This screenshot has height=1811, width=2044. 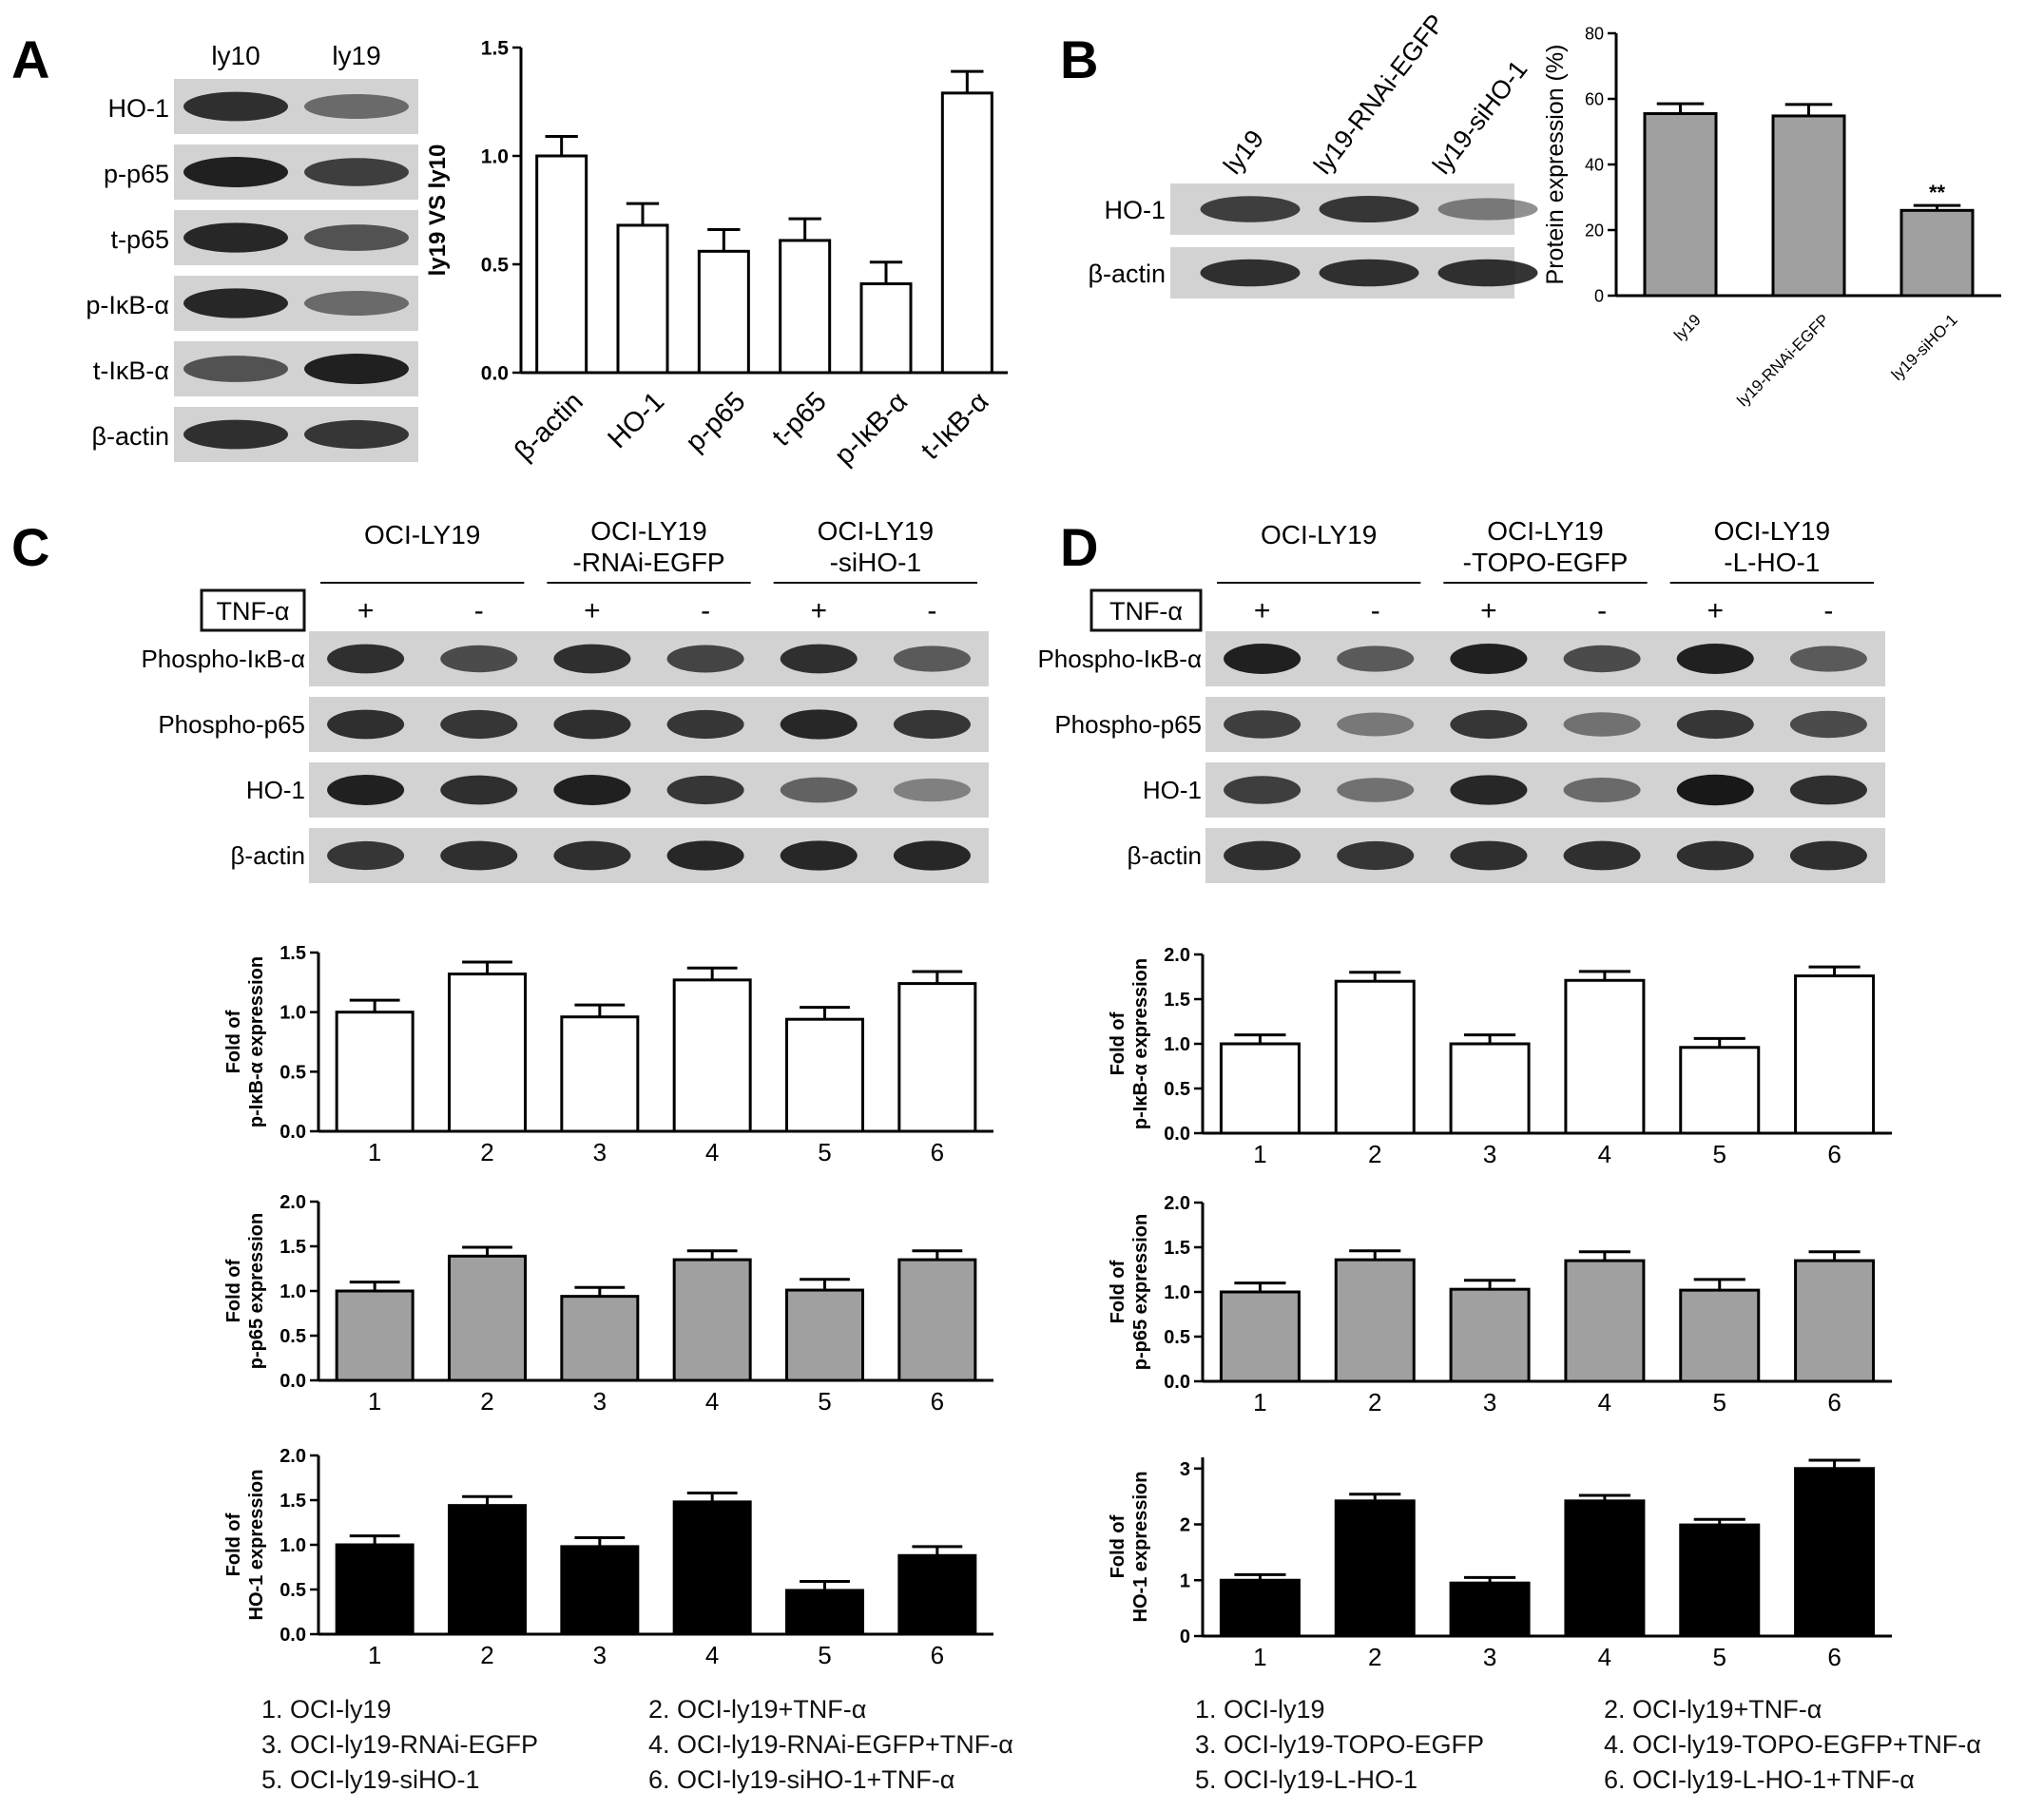 What do you see at coordinates (257, 1042) in the screenshot?
I see `chart-c1-y-label-line: p-IκB-α expression` at bounding box center [257, 1042].